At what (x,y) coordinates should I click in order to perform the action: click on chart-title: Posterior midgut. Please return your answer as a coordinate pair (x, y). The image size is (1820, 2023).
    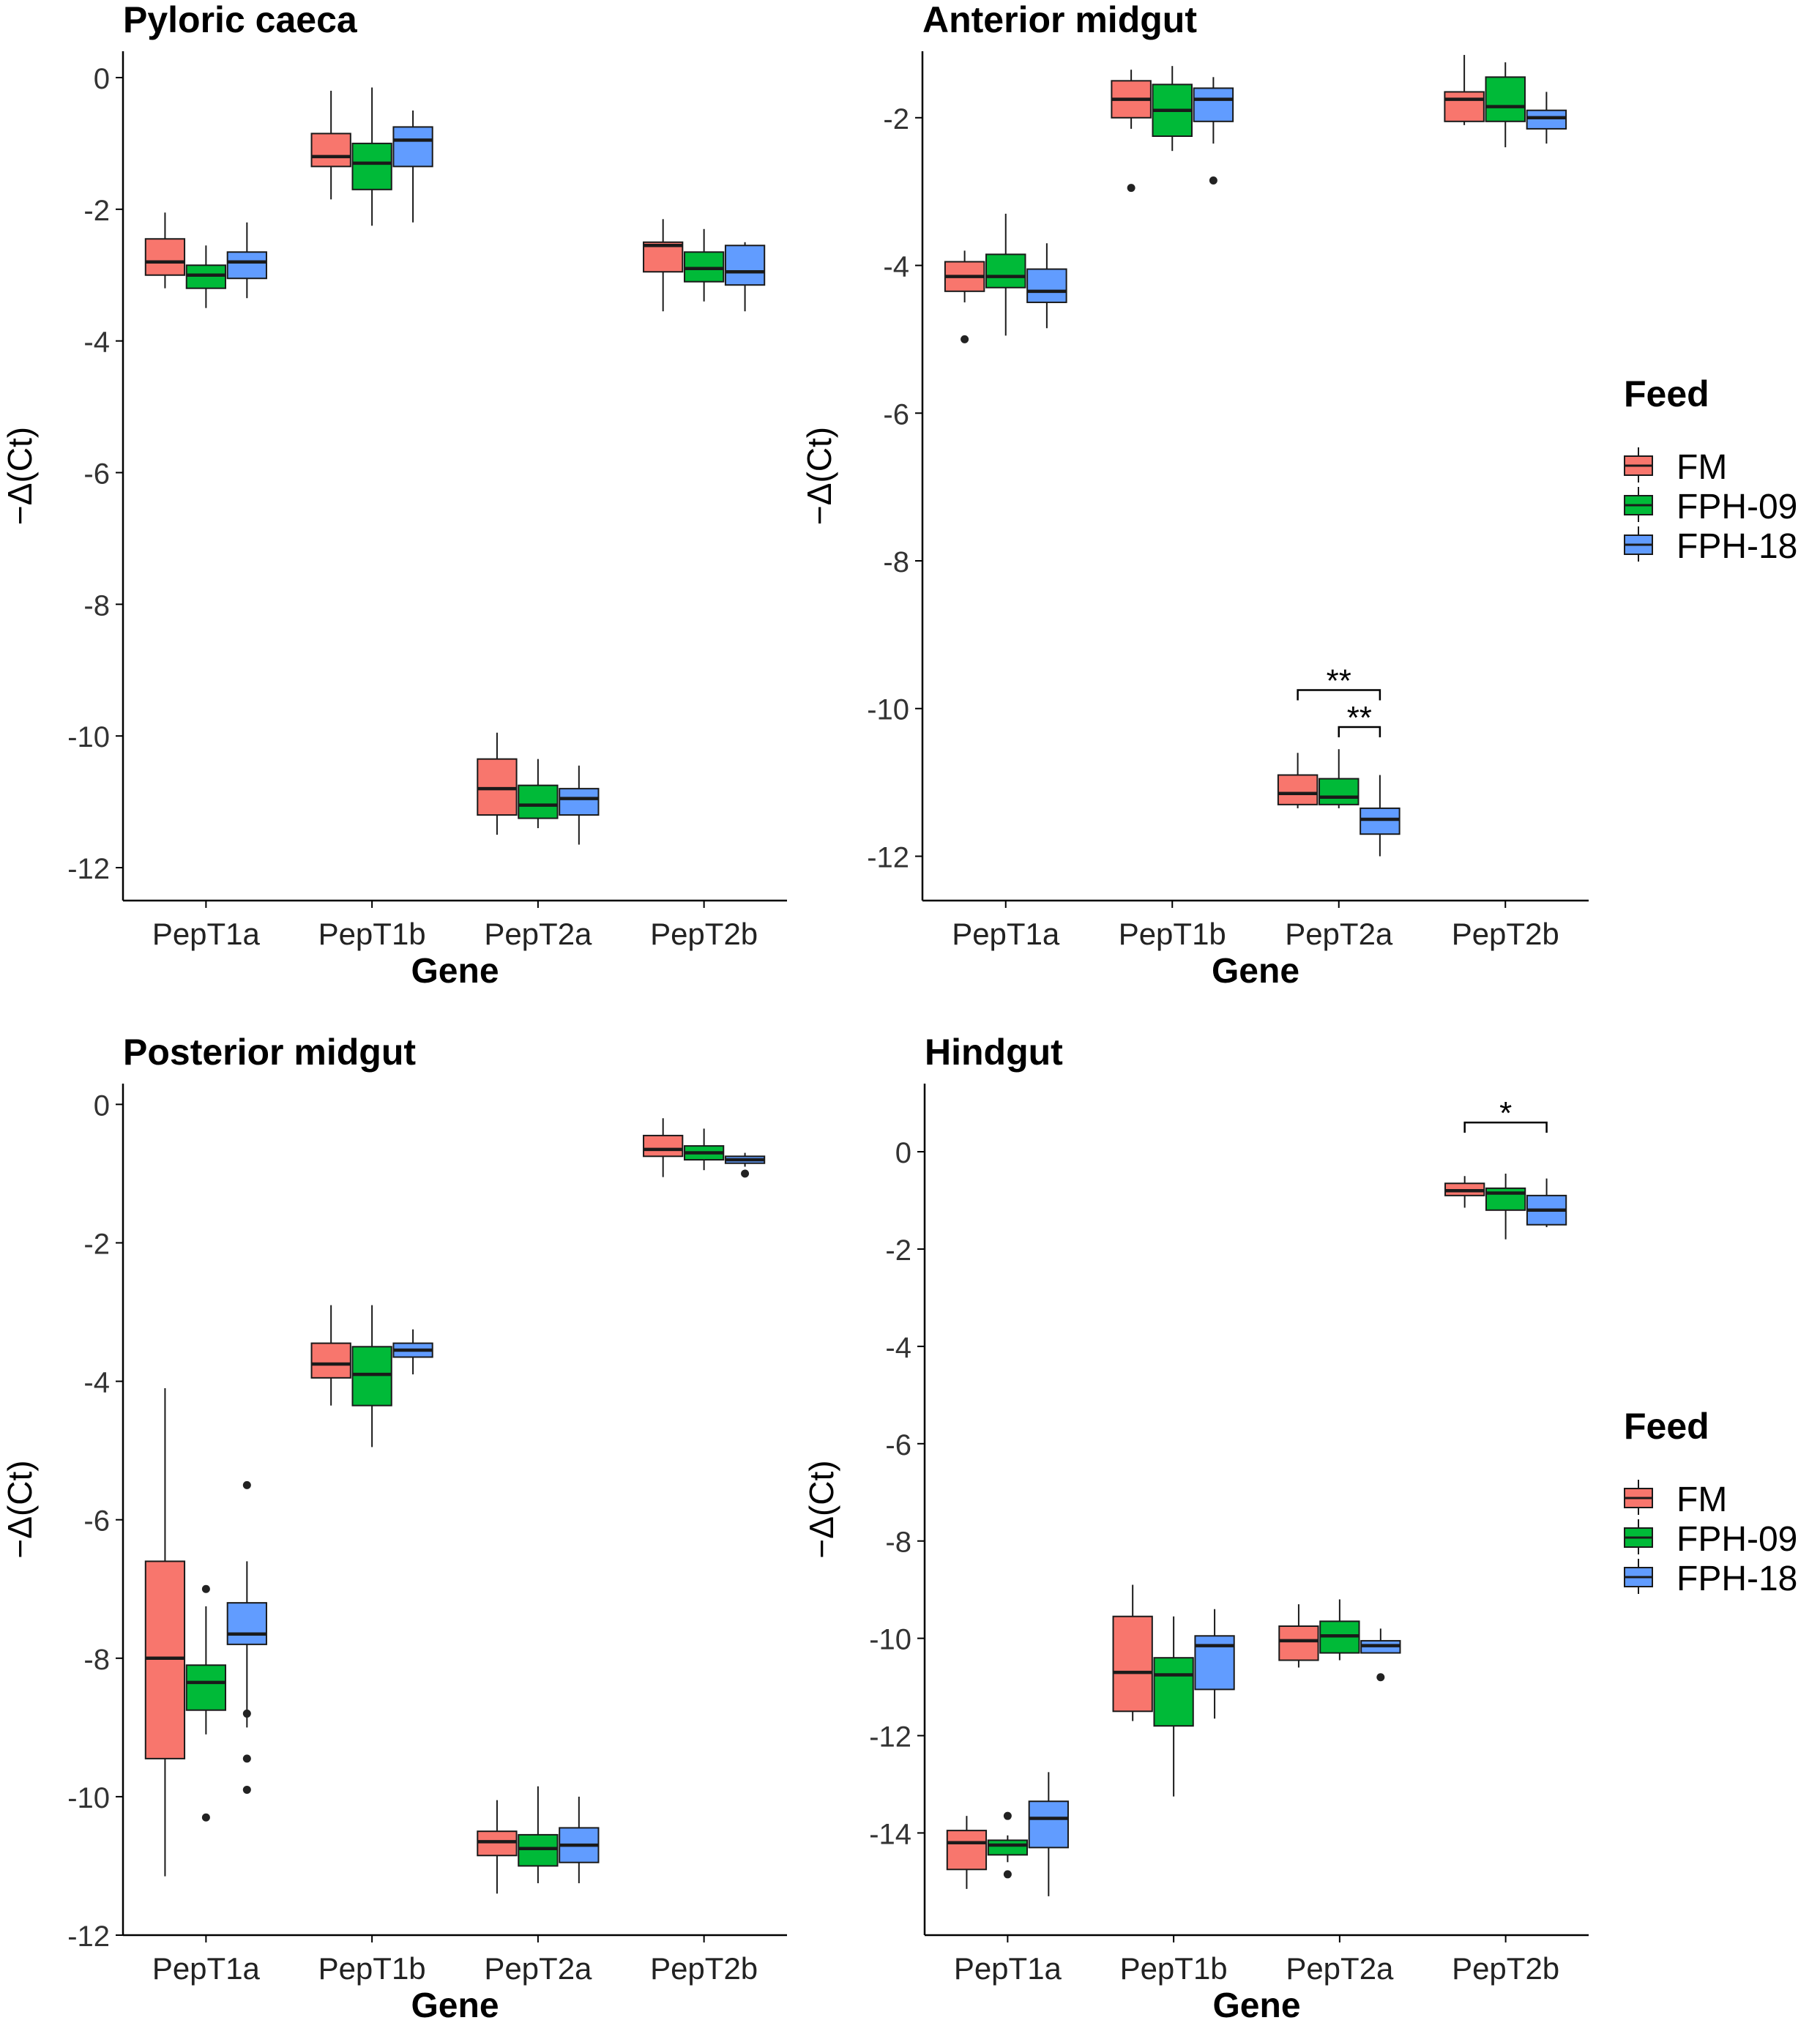
    Looking at the image, I should click on (270, 1052).